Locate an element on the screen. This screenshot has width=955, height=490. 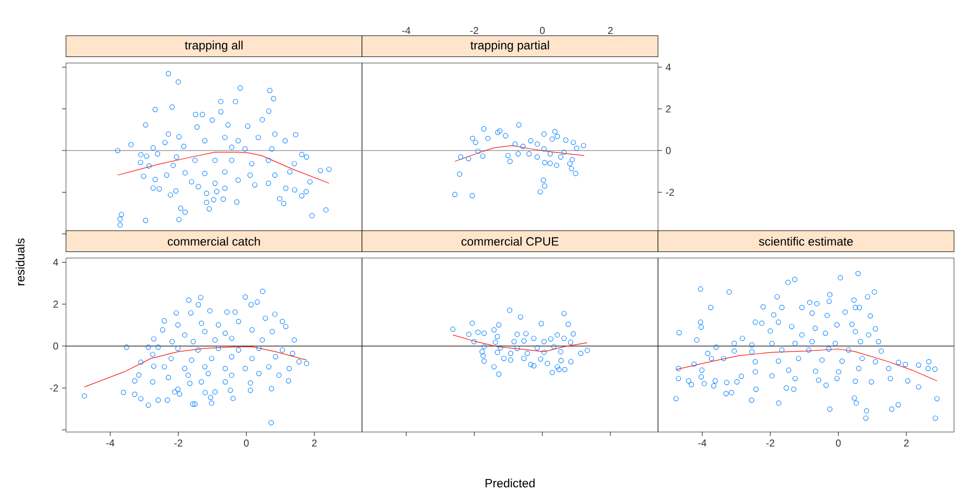
x-tick-label: -2 is located at coordinates (770, 443).